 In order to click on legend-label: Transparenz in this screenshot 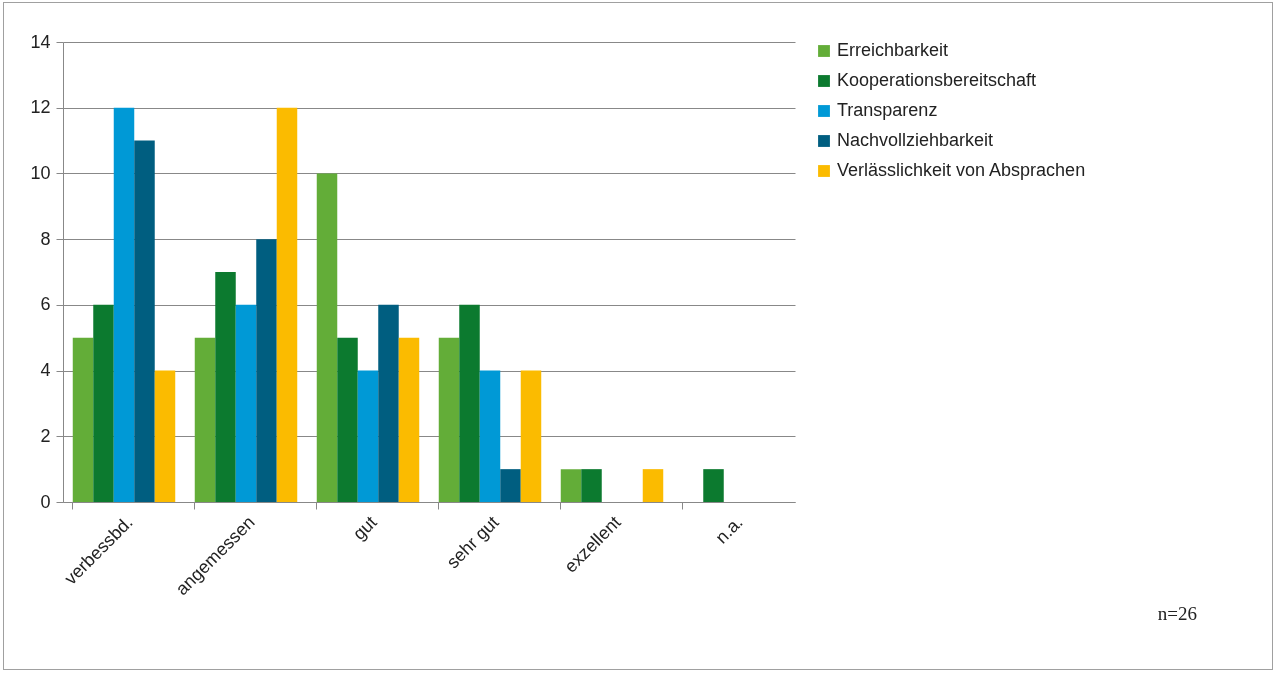, I will do `click(887, 110)`.